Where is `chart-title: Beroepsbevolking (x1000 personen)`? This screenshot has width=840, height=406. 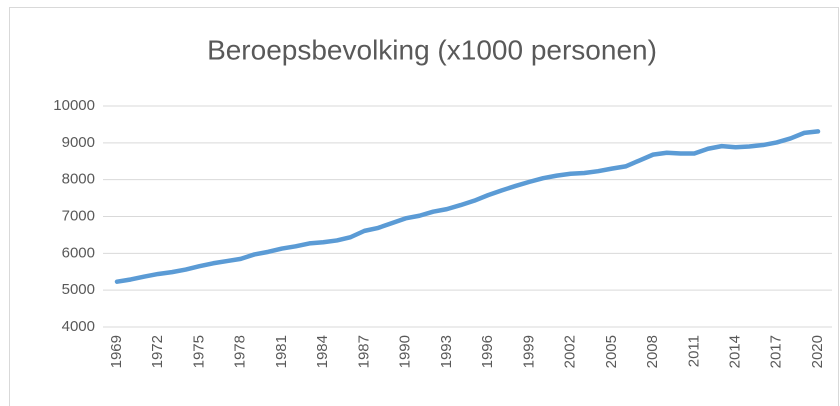
chart-title: Beroepsbevolking (x1000 personen) is located at coordinates (432, 49).